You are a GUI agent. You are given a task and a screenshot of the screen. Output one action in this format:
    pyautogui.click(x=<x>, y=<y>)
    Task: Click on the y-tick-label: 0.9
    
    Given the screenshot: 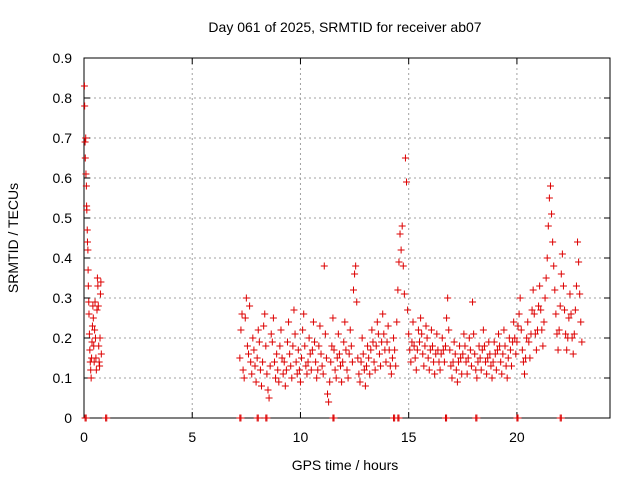 What is the action you would take?
    pyautogui.click(x=63, y=58)
    